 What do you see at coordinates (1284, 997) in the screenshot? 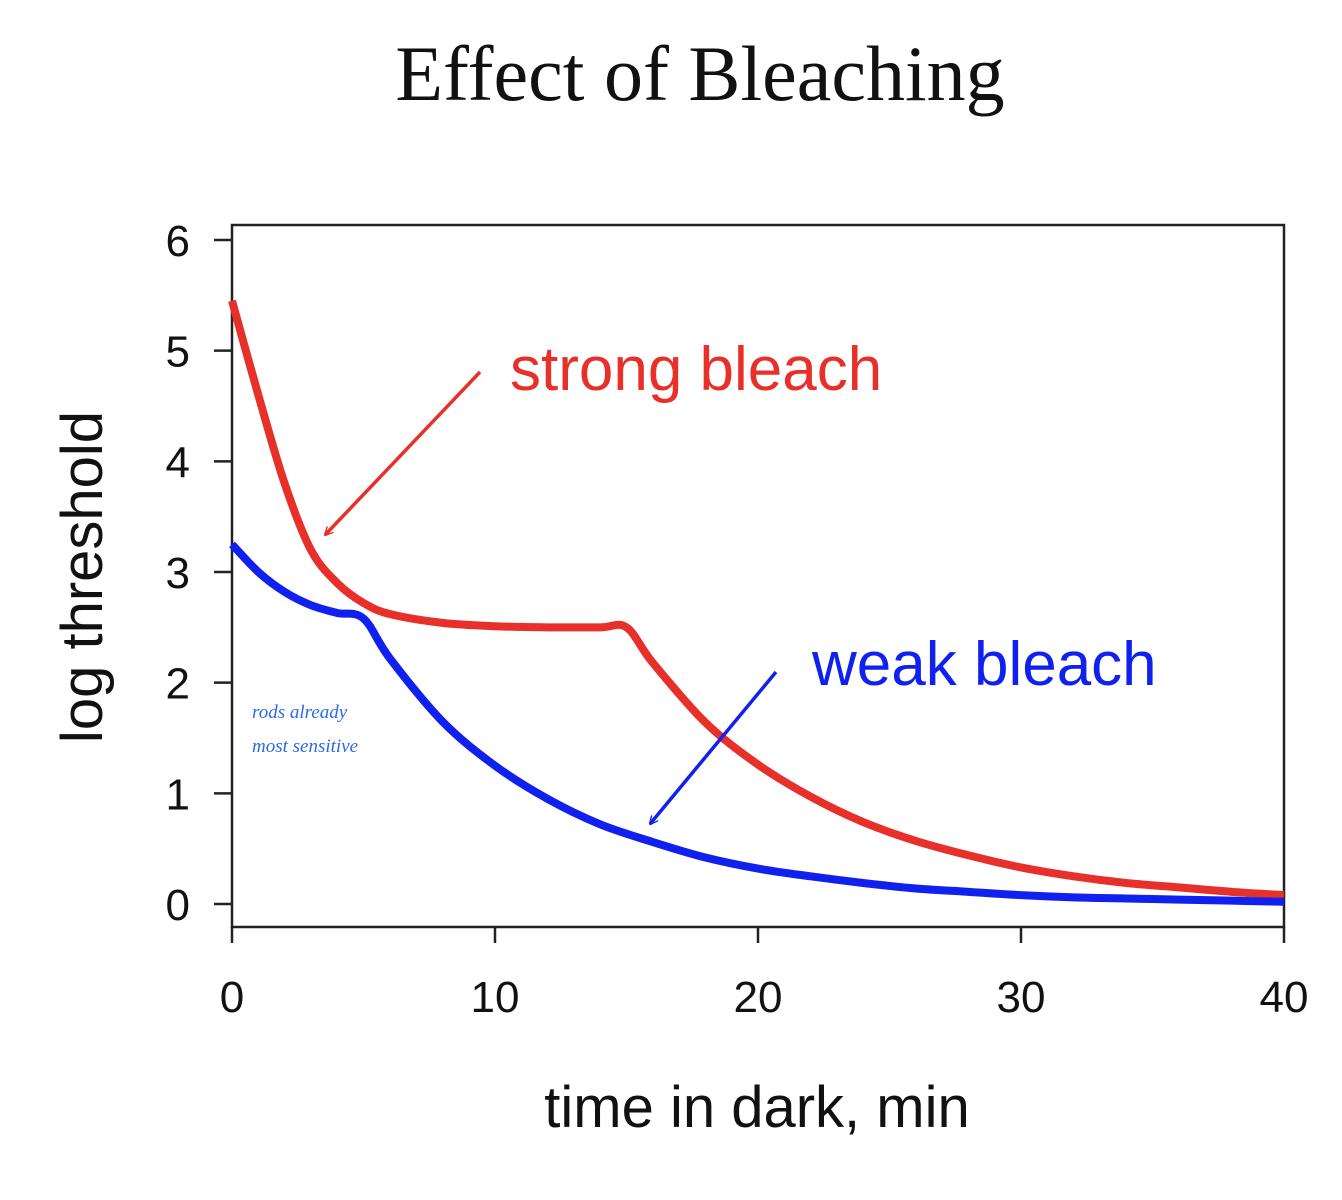
I see `x-tick-label: 40` at bounding box center [1284, 997].